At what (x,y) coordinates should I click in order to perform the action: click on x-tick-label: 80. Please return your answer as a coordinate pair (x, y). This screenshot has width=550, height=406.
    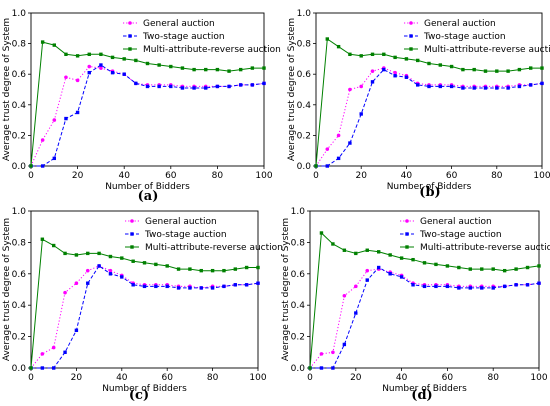
    Looking at the image, I should click on (493, 378).